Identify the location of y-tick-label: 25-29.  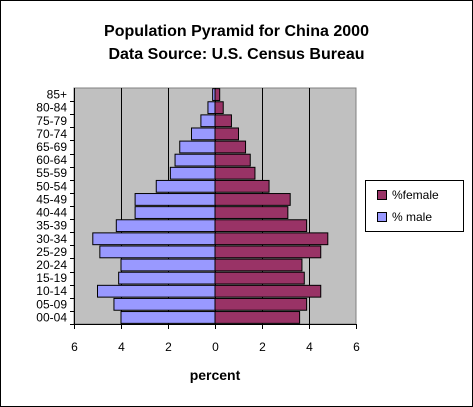
(51, 252).